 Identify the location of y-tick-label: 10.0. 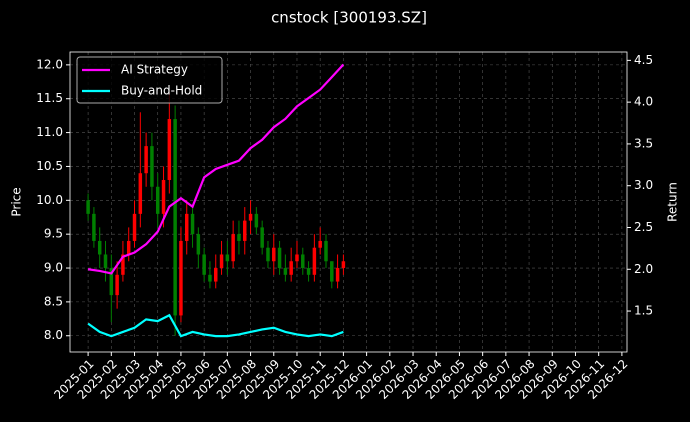
(49, 200).